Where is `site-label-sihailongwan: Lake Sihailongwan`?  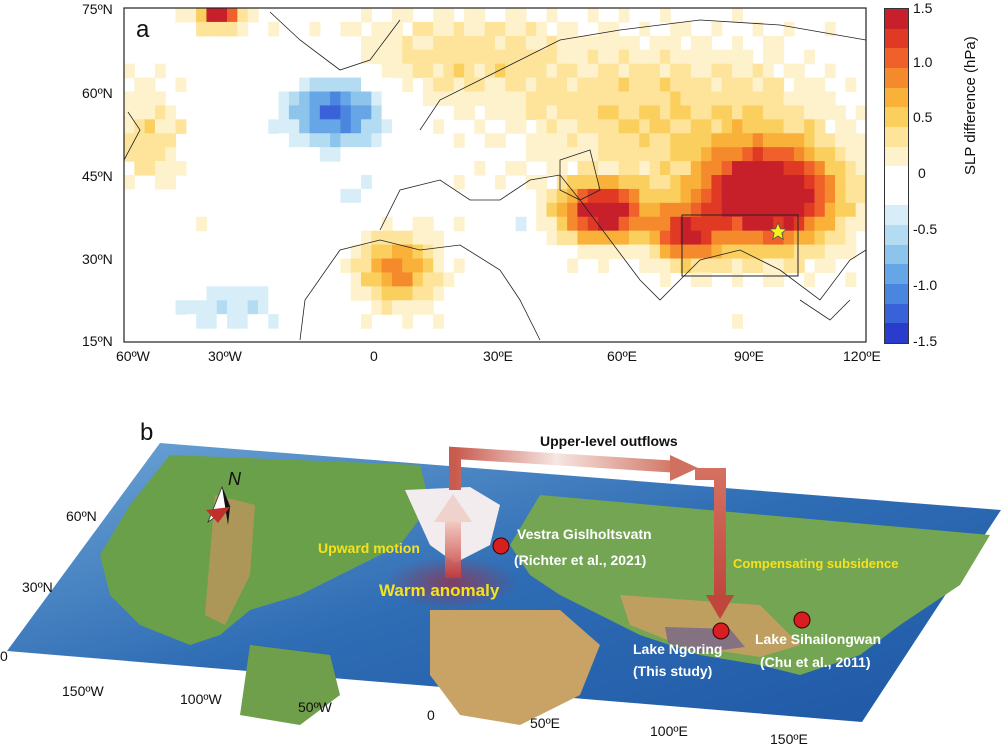 site-label-sihailongwan: Lake Sihailongwan is located at coordinates (818, 639).